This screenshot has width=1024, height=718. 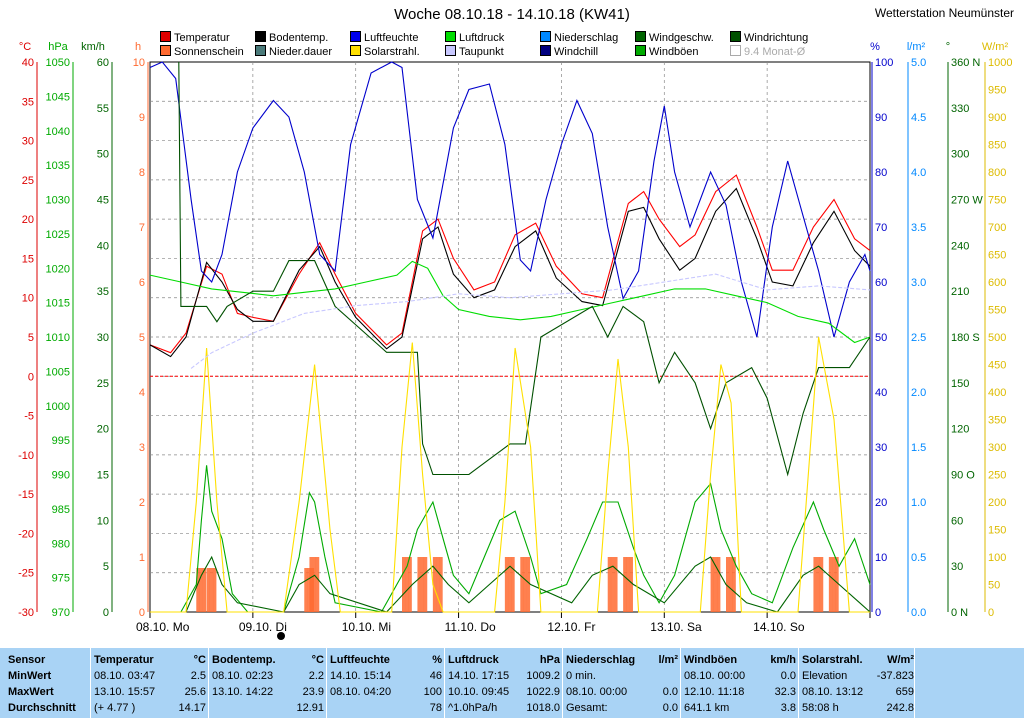 I want to click on taupunkt-series, so click(x=530, y=321).